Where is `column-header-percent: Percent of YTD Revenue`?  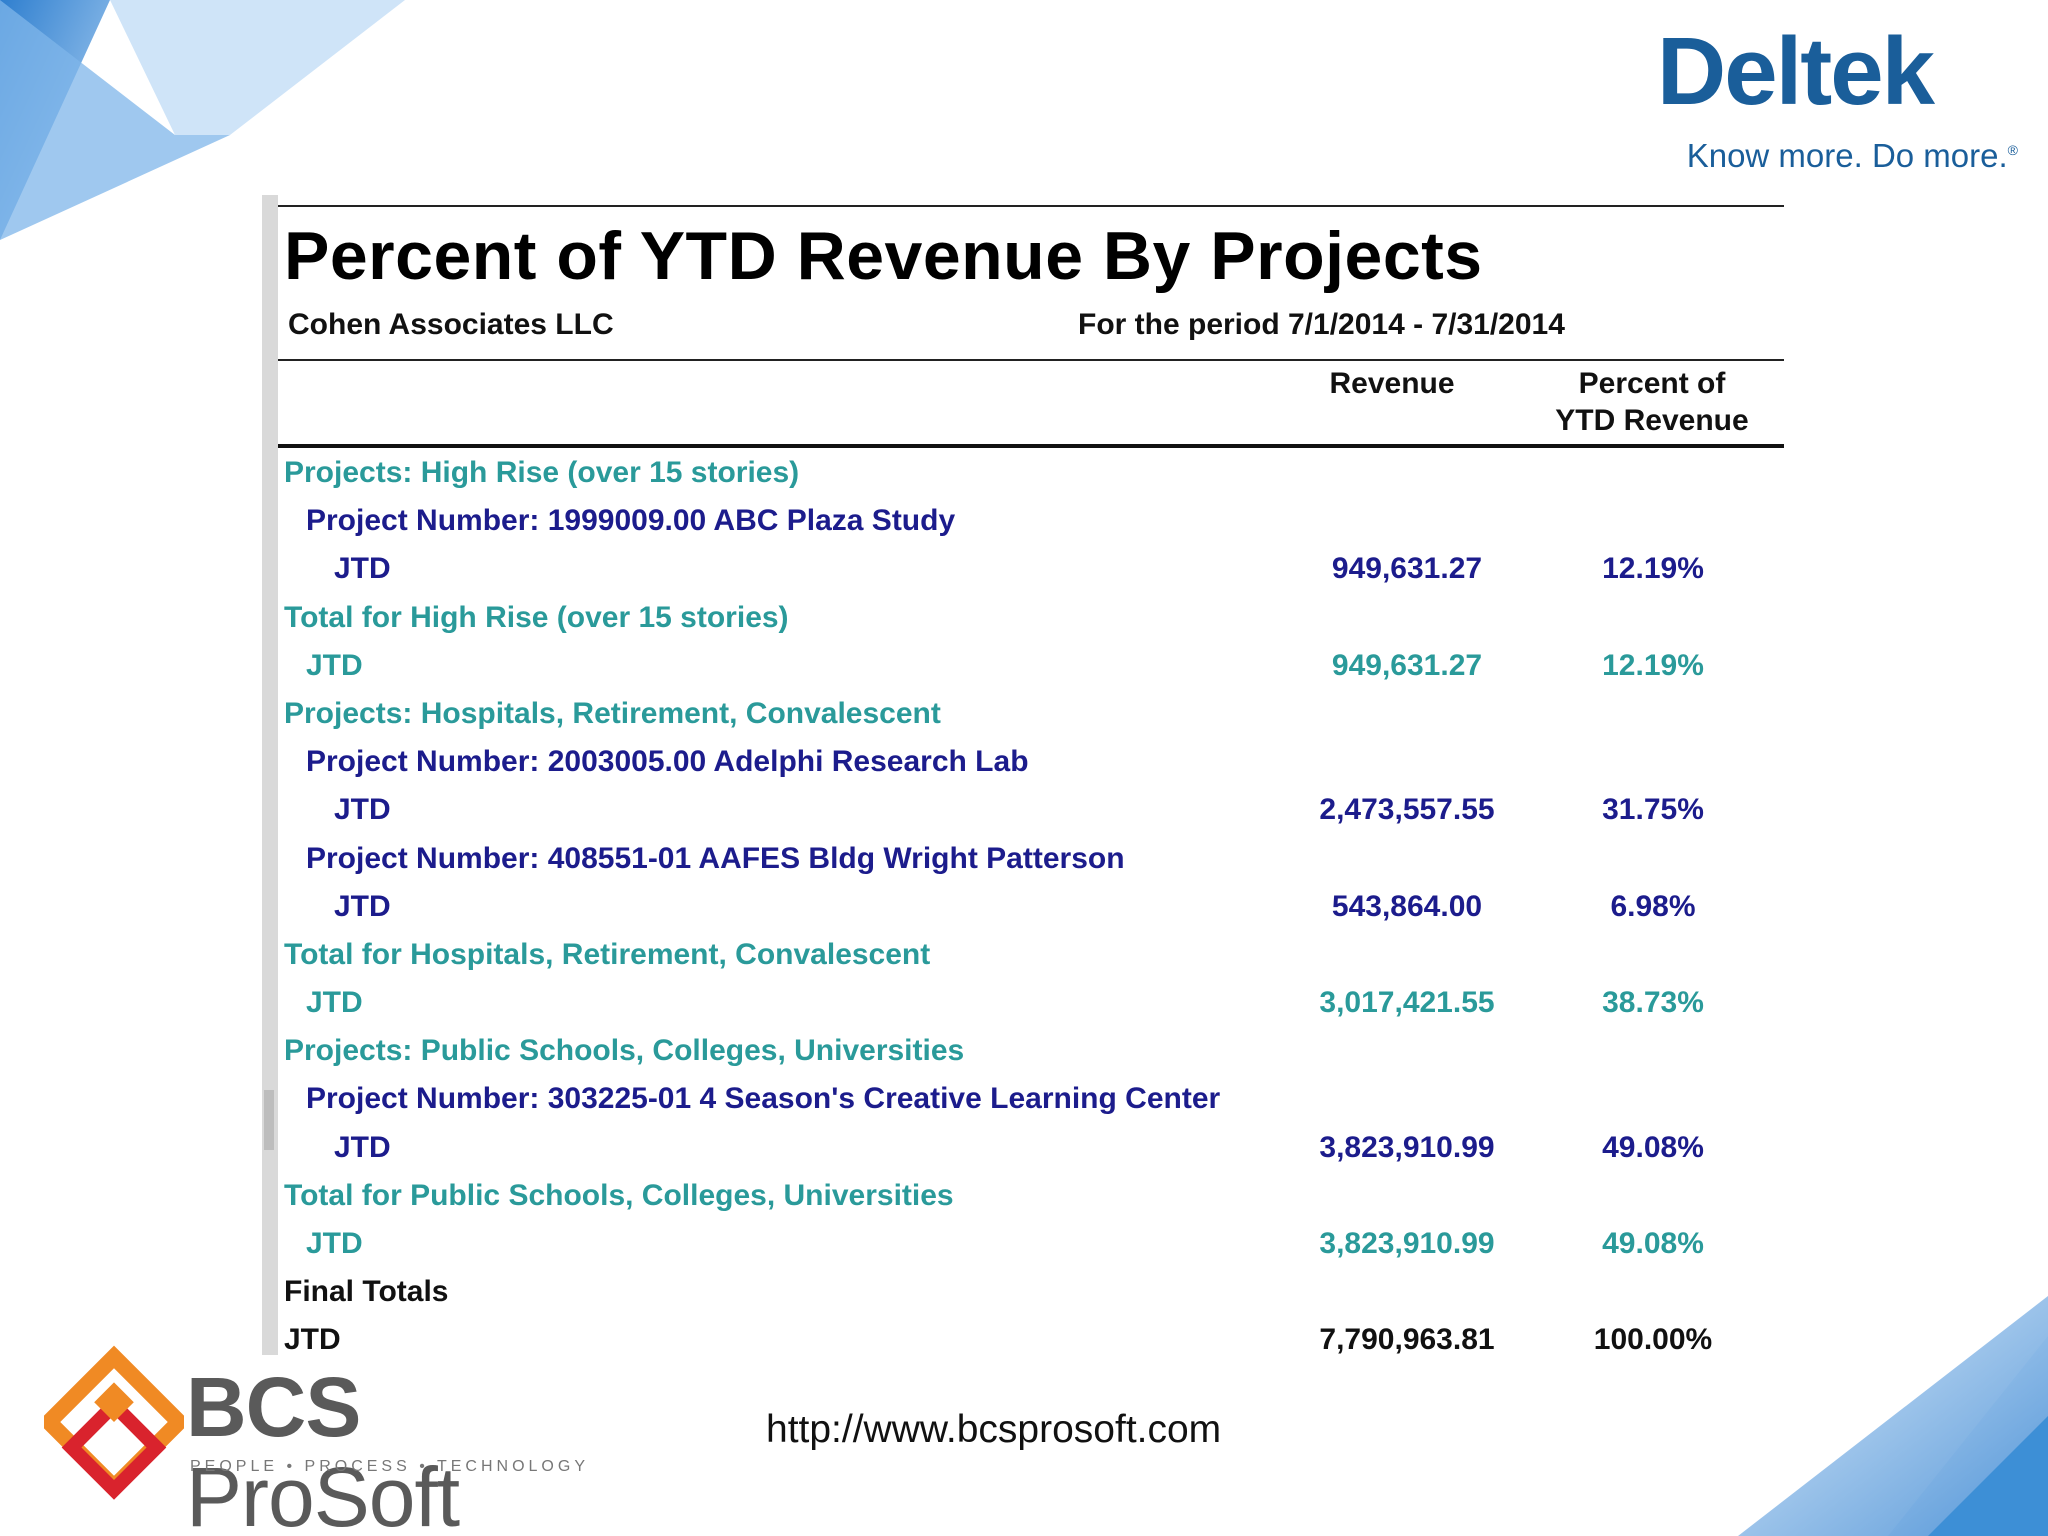 column-header-percent: Percent of YTD Revenue is located at coordinates (1652, 402).